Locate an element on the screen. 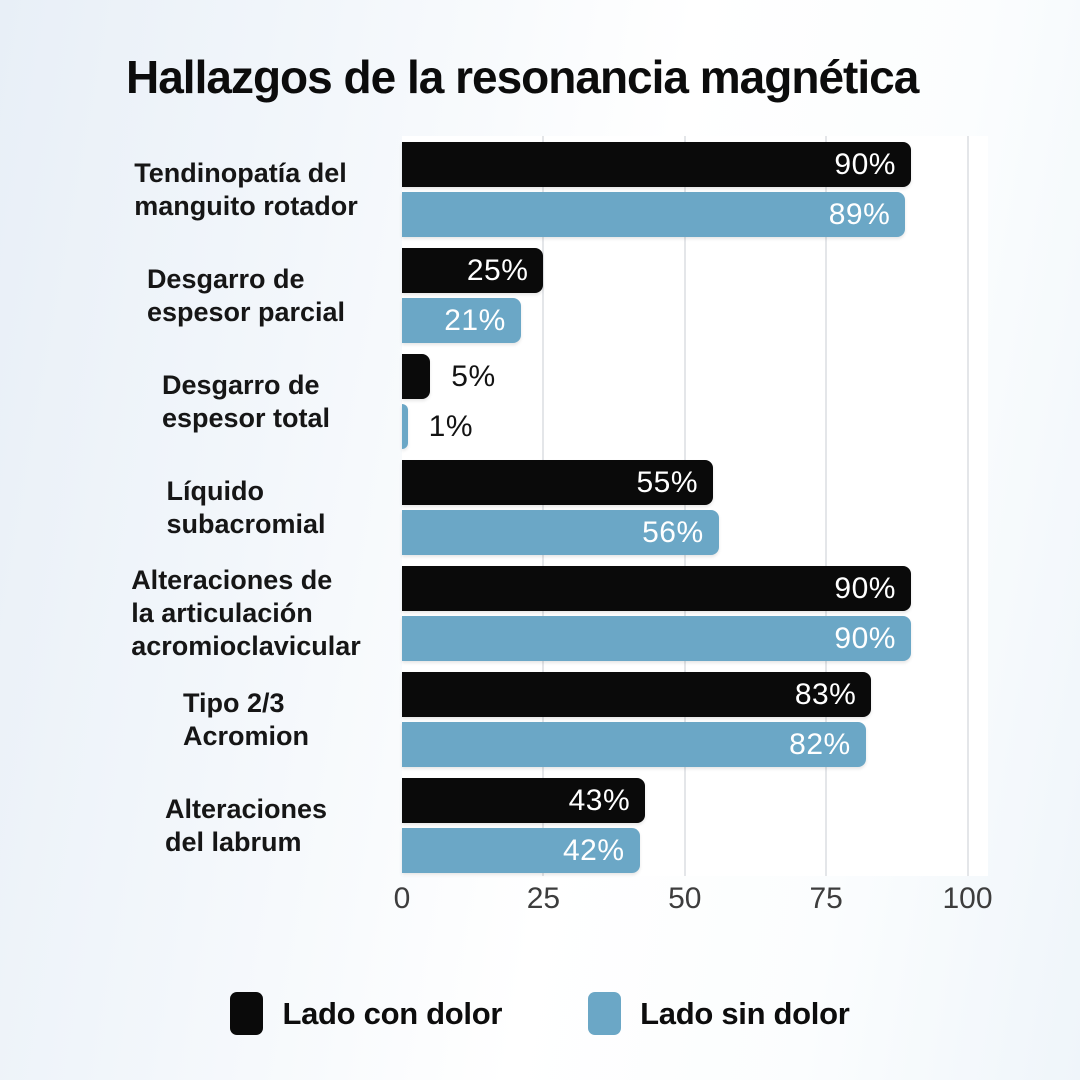  category-label: Líquido subacromial is located at coordinates (246, 507).